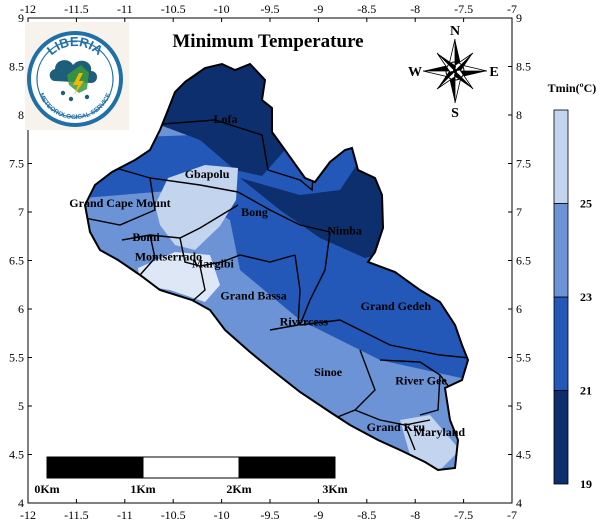 The image size is (600, 528). What do you see at coordinates (523, 67) in the screenshot?
I see `y-tick-right-9: 8.5` at bounding box center [523, 67].